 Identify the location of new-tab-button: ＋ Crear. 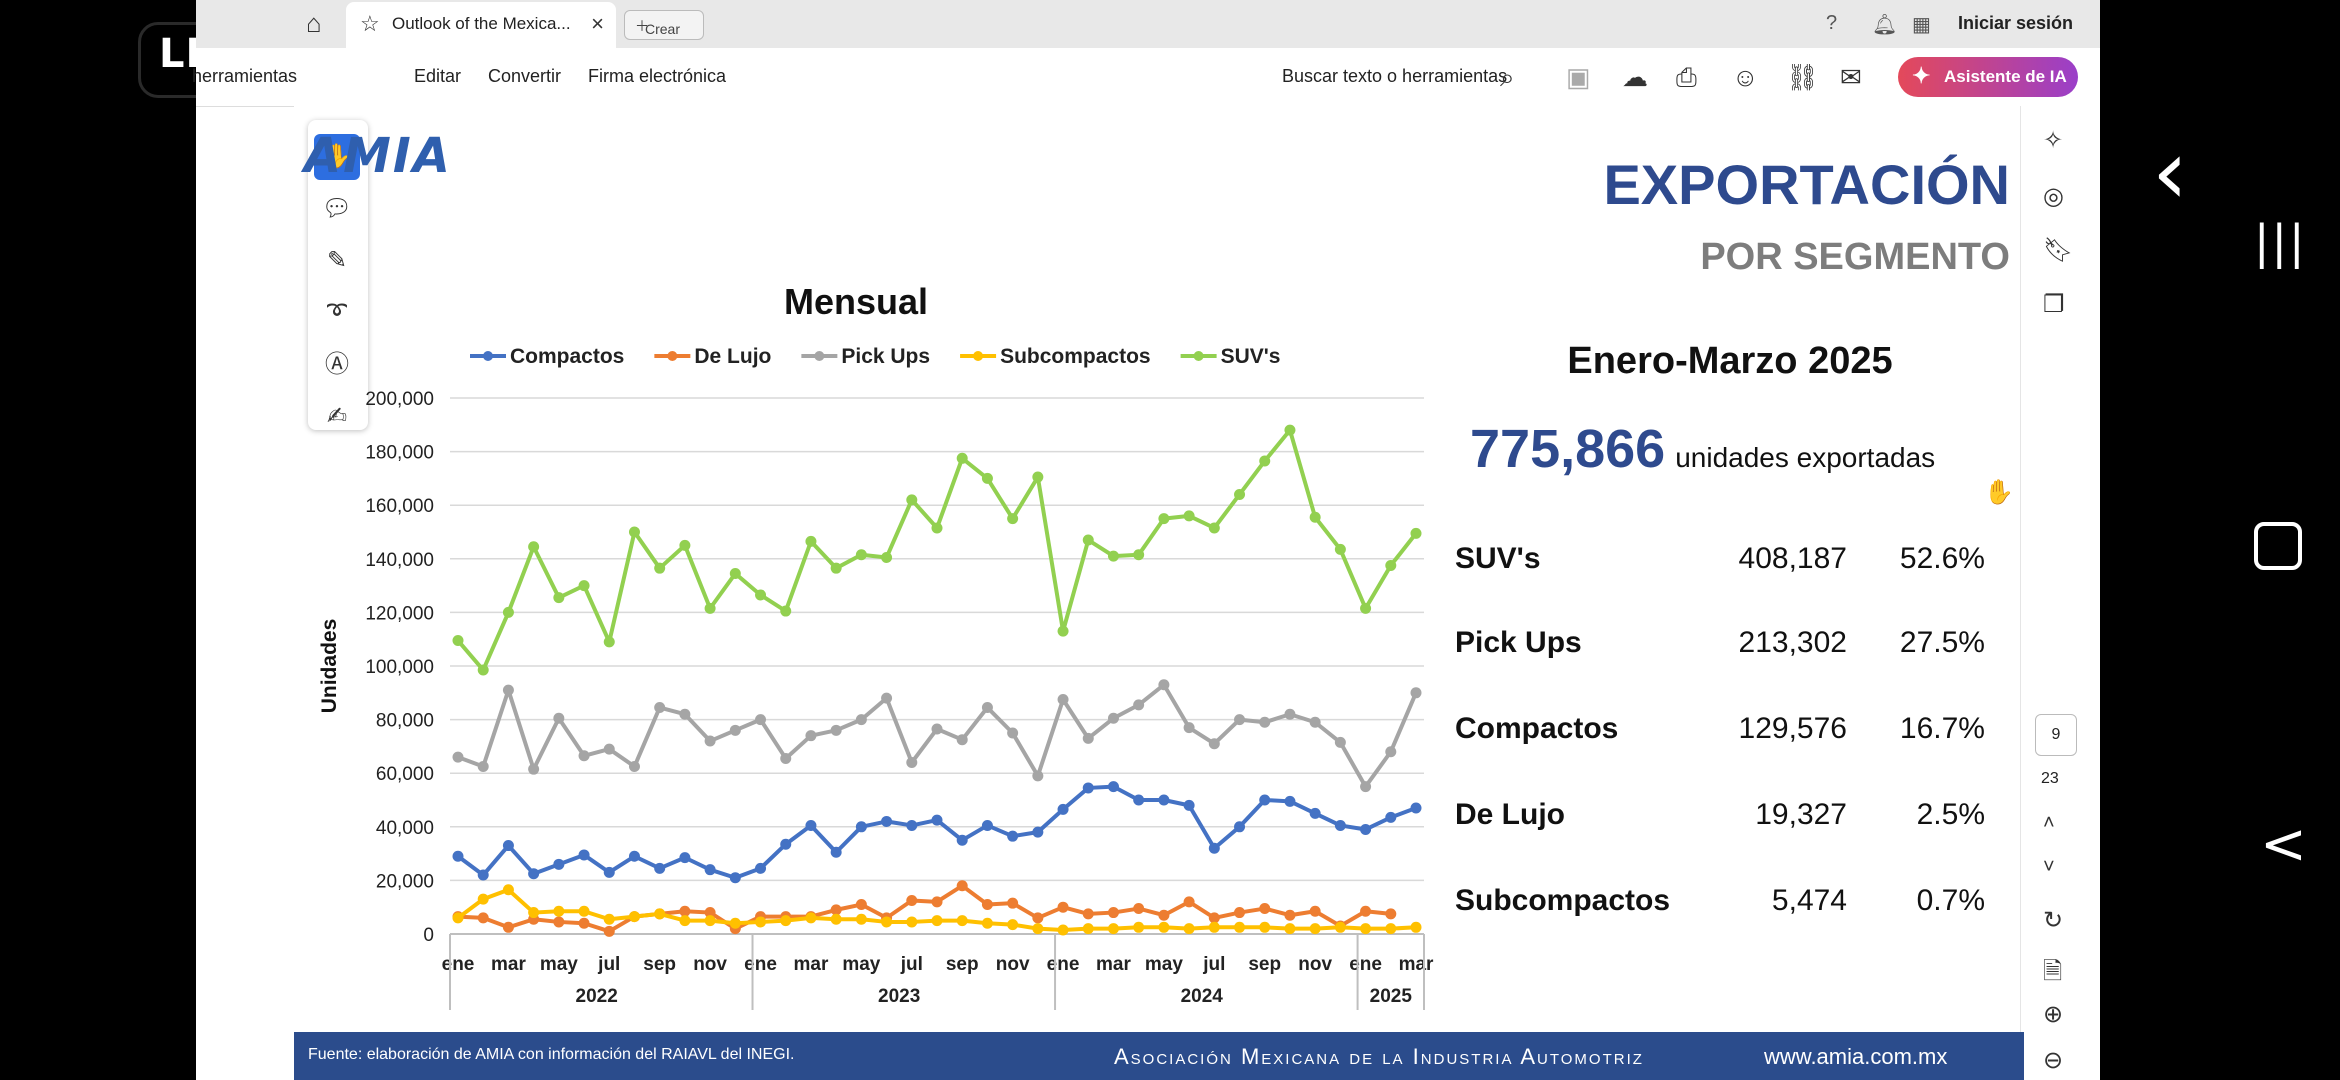
(664, 25).